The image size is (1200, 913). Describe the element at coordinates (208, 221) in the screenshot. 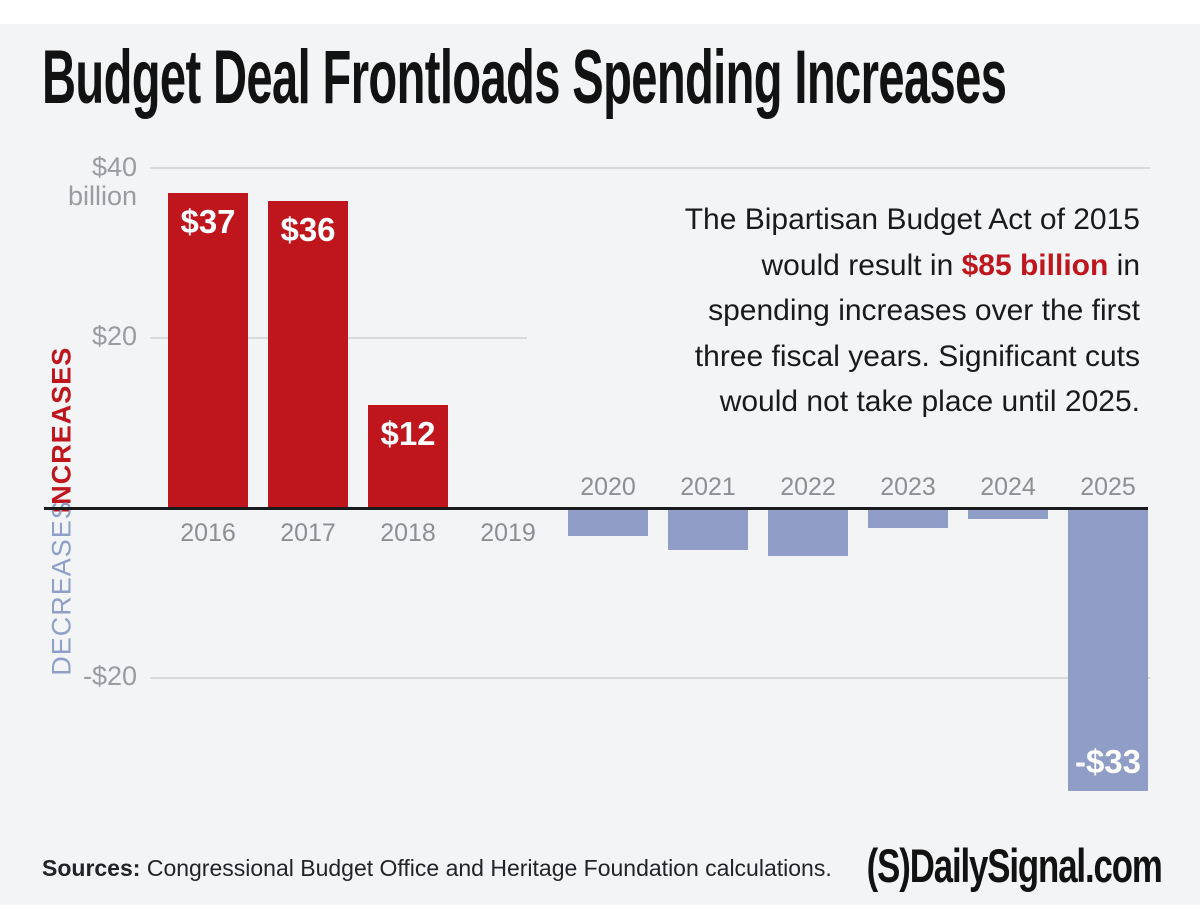

I see `bar-value-label-2016: $37` at that location.